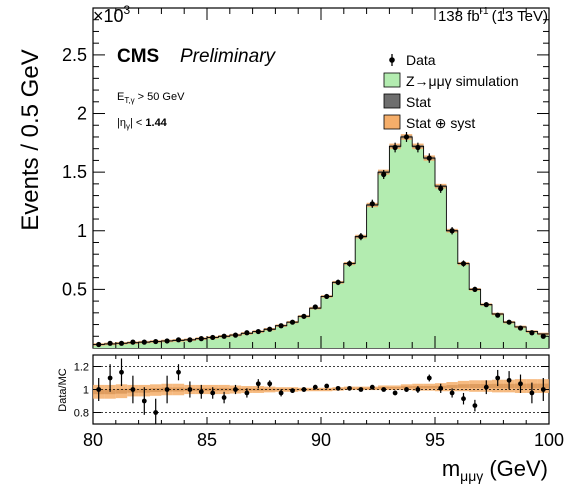 The height and width of the screenshot is (490, 580). I want to click on legend-label: Z→μμγ simulation, so click(462, 81).